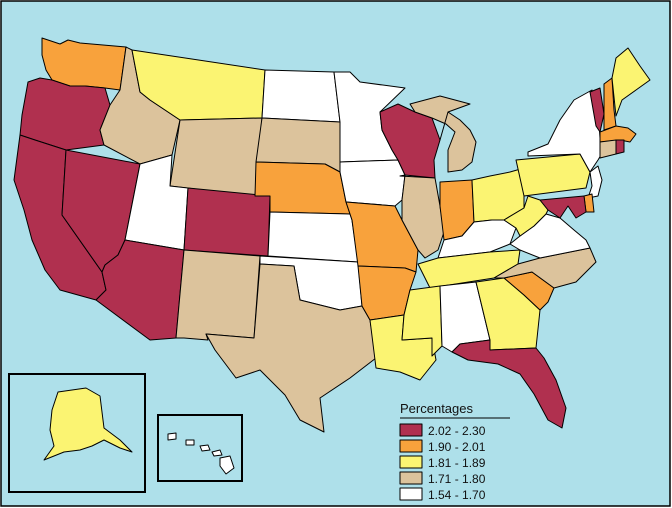  What do you see at coordinates (597, 110) in the screenshot?
I see `state-vermont` at bounding box center [597, 110].